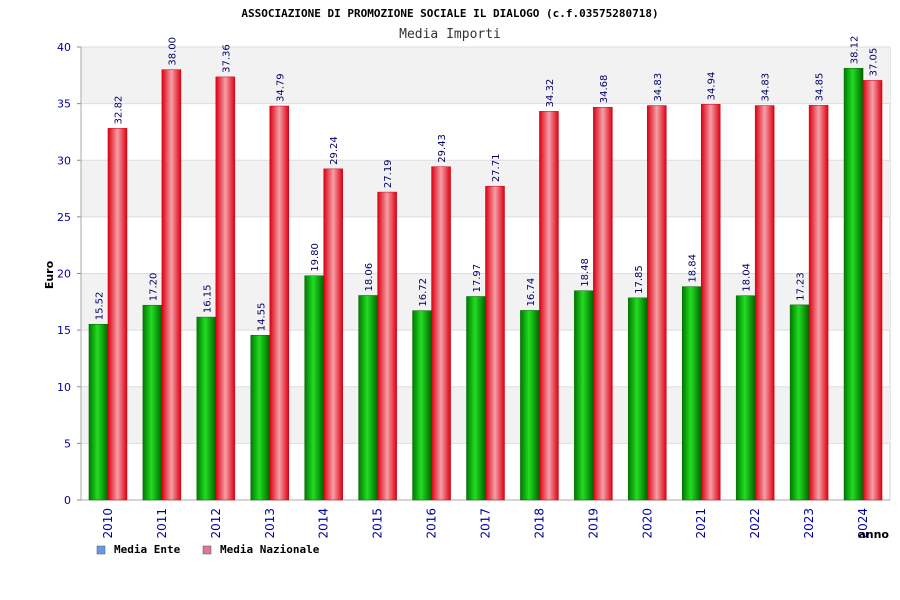 The image size is (900, 600). Describe the element at coordinates (442, 148) in the screenshot. I see `data-label-media-nazionale-2016: 29.43` at that location.